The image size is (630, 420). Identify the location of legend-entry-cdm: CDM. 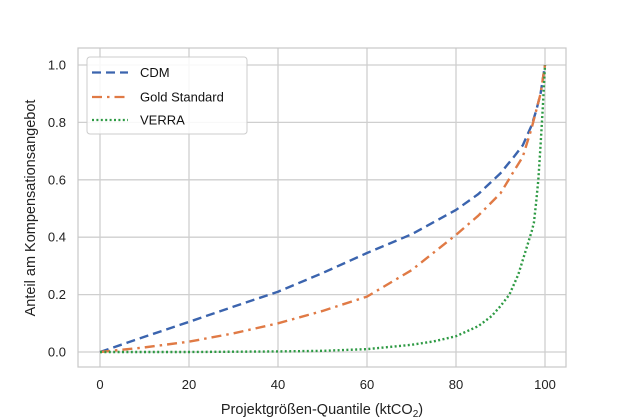
(131, 72).